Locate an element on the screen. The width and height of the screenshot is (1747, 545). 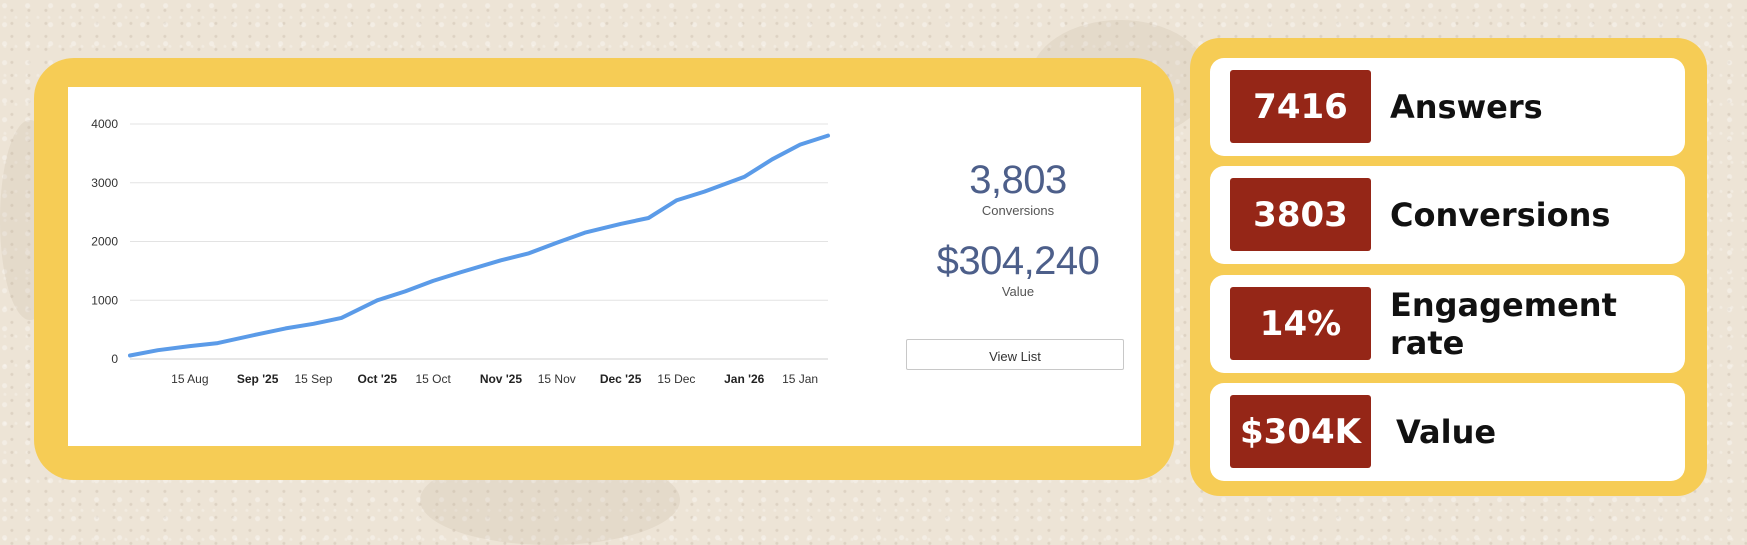
stat-badge: 14% is located at coordinates (1300, 323).